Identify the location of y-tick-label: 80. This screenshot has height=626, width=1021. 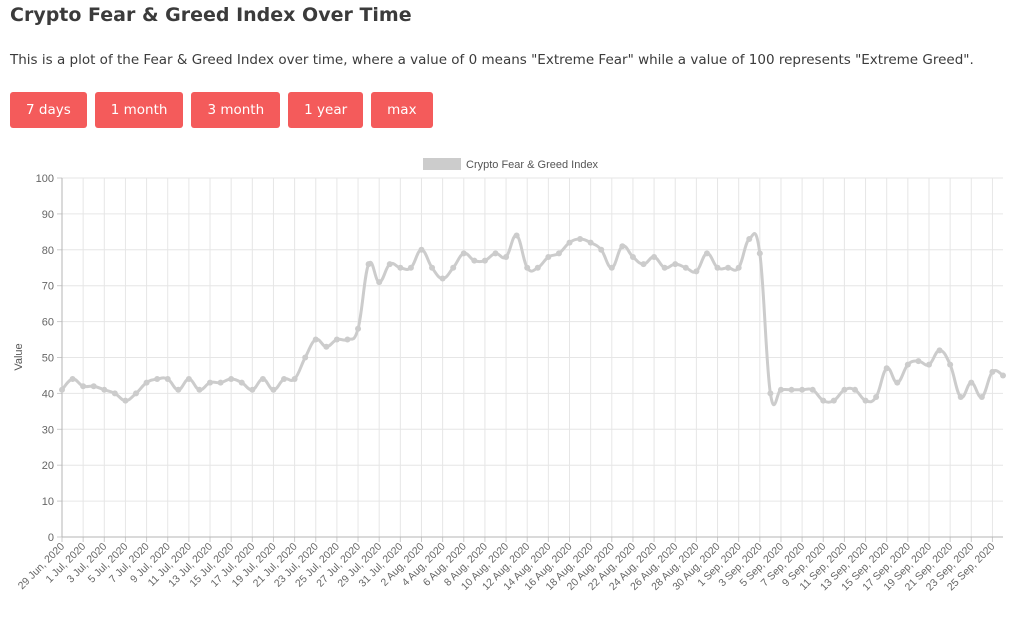
(48, 251).